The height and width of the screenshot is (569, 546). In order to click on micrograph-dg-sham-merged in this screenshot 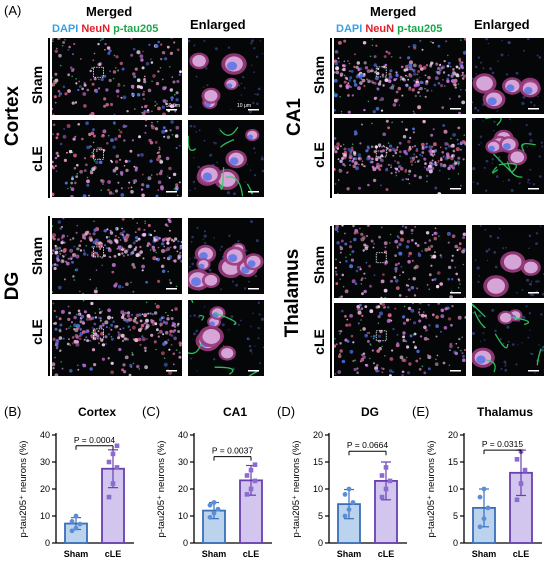, I will do `click(117, 256)`.